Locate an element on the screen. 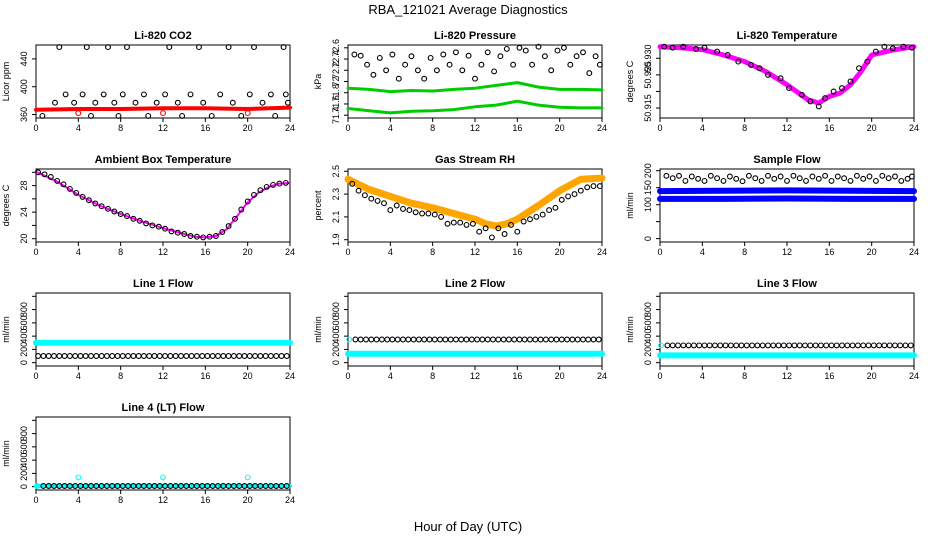 The image size is (936, 540). y-tick-label: 400 is located at coordinates (24, 460).